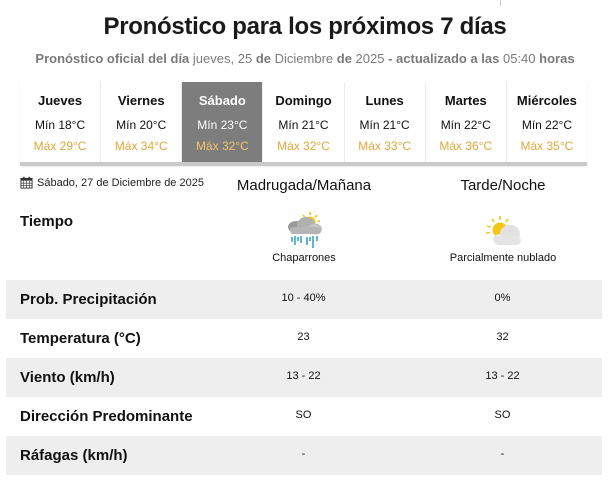 The height and width of the screenshot is (483, 610). I want to click on selected-date-text: Sábado, 27 de Diciembre de 2025, so click(120, 182).